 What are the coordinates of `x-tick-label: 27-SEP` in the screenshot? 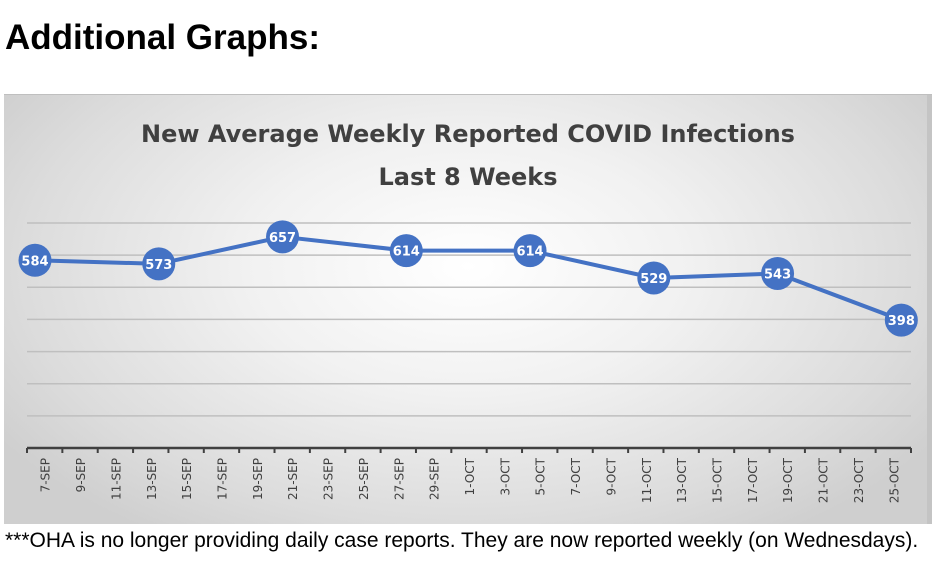 It's located at (399, 479).